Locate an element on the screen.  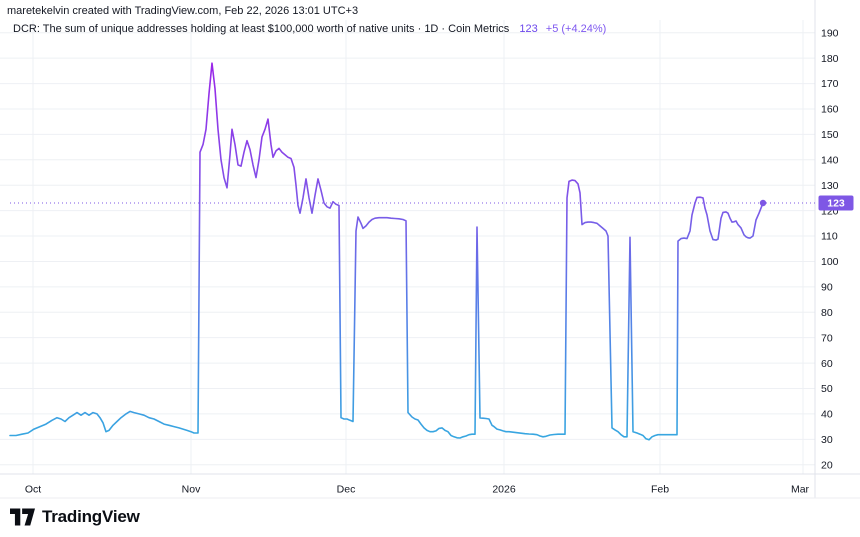
last-point-marker is located at coordinates (763, 203).